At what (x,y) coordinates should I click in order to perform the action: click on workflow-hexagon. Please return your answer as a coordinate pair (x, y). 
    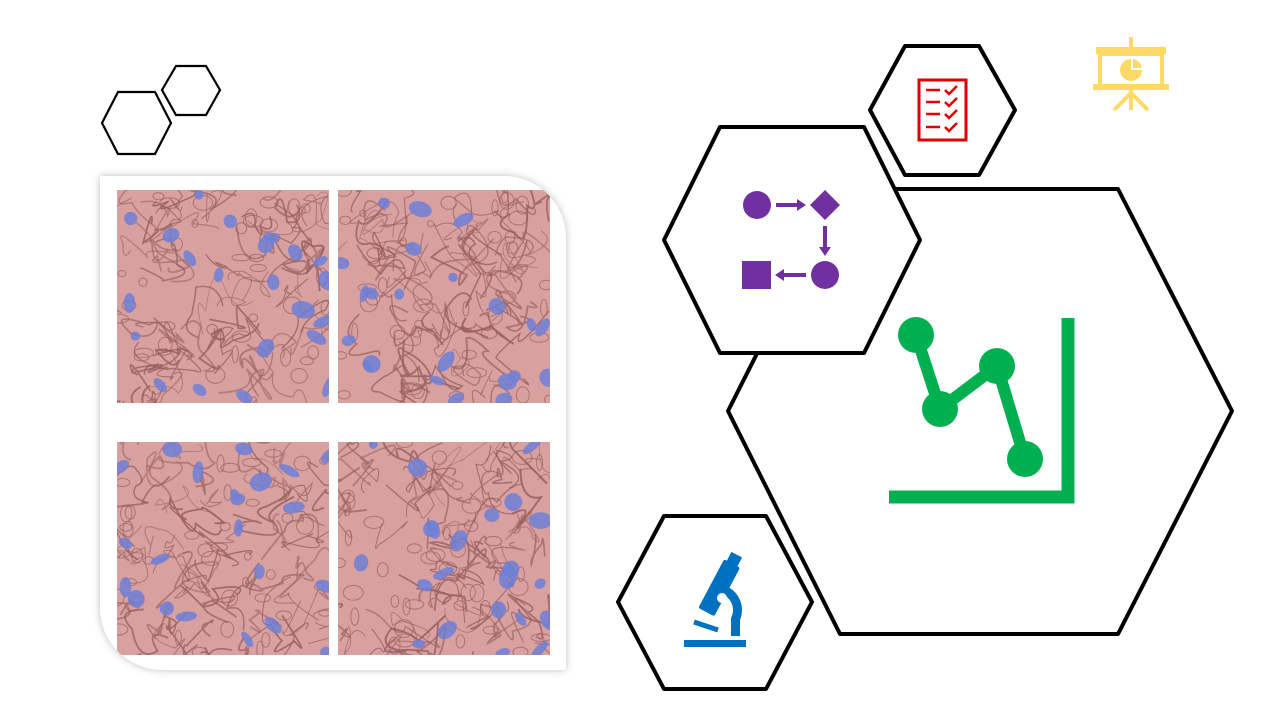
    Looking at the image, I should click on (792, 240).